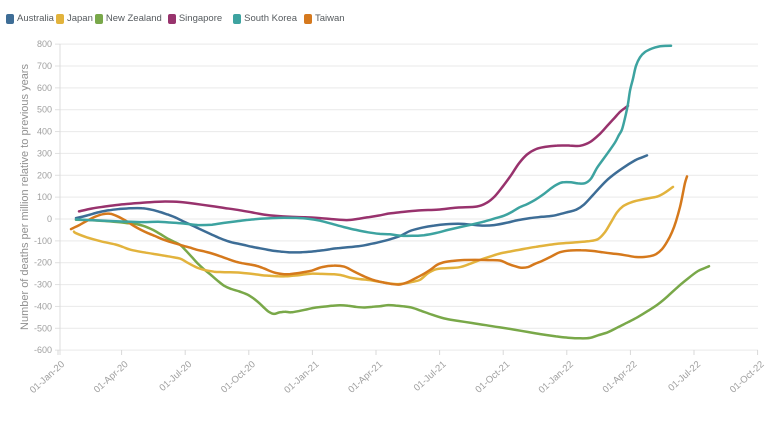 This screenshot has width=768, height=426. Describe the element at coordinates (43, 350) in the screenshot. I see `svg-text: -600` at that location.